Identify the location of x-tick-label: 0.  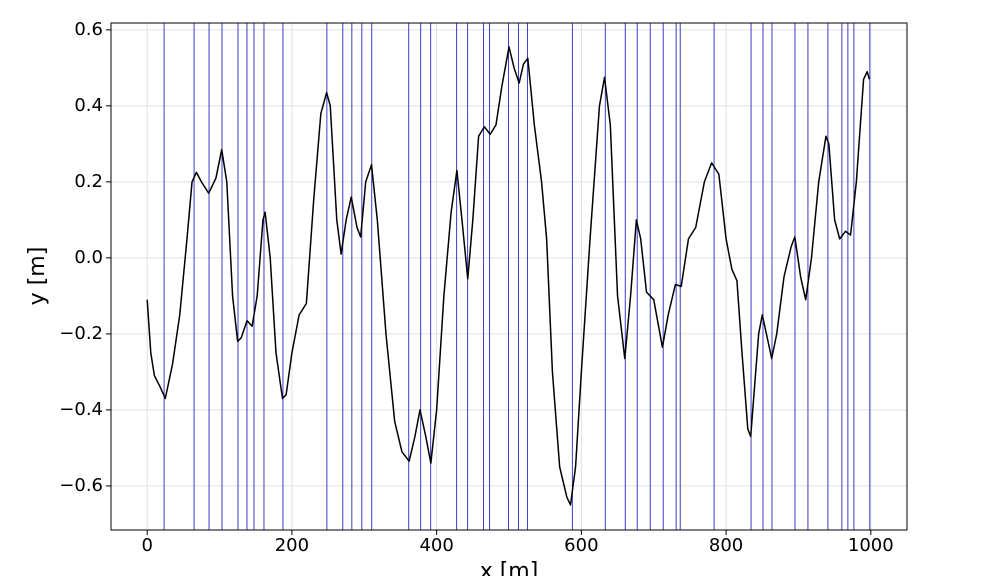
(146, 545).